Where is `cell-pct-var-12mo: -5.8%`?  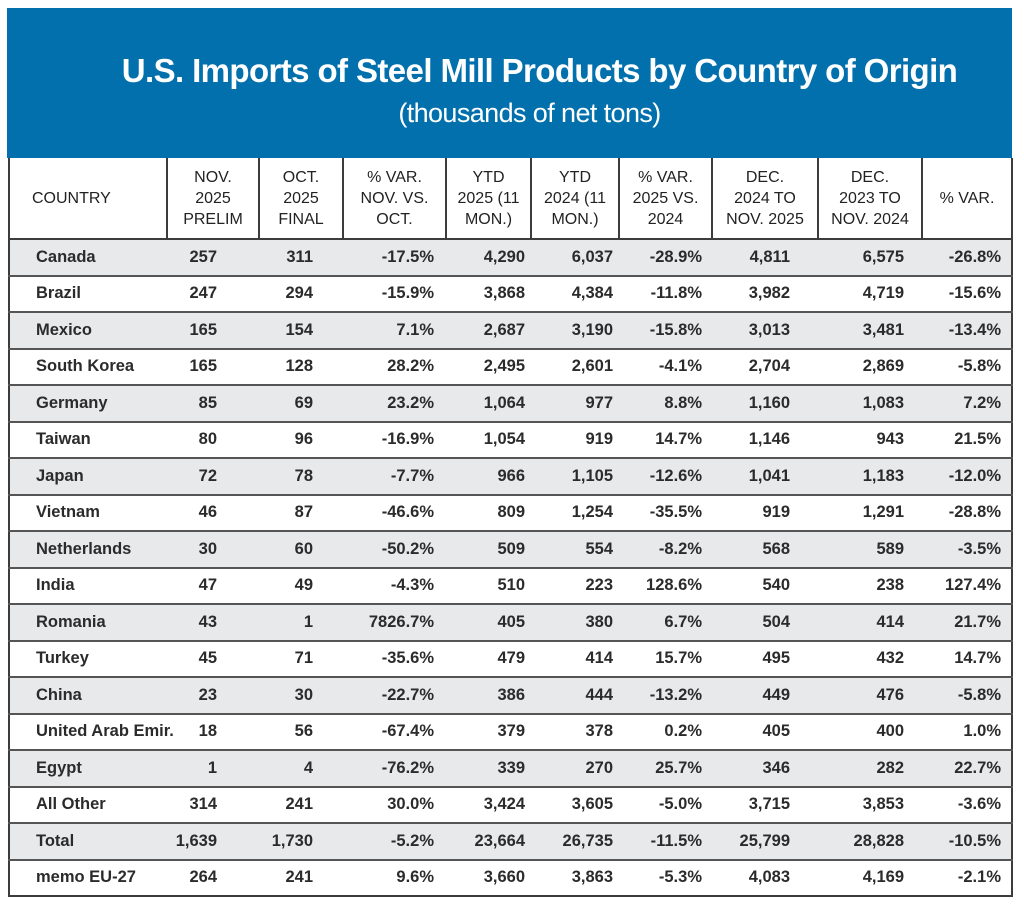
cell-pct-var-12mo: -5.8% is located at coordinates (967, 366).